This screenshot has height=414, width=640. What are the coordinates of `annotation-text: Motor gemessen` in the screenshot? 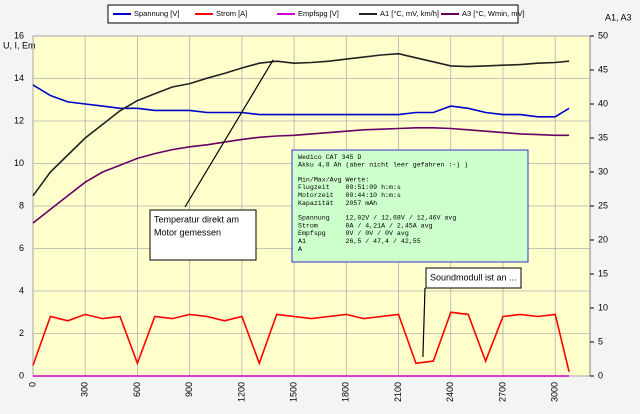 It's located at (187, 232).